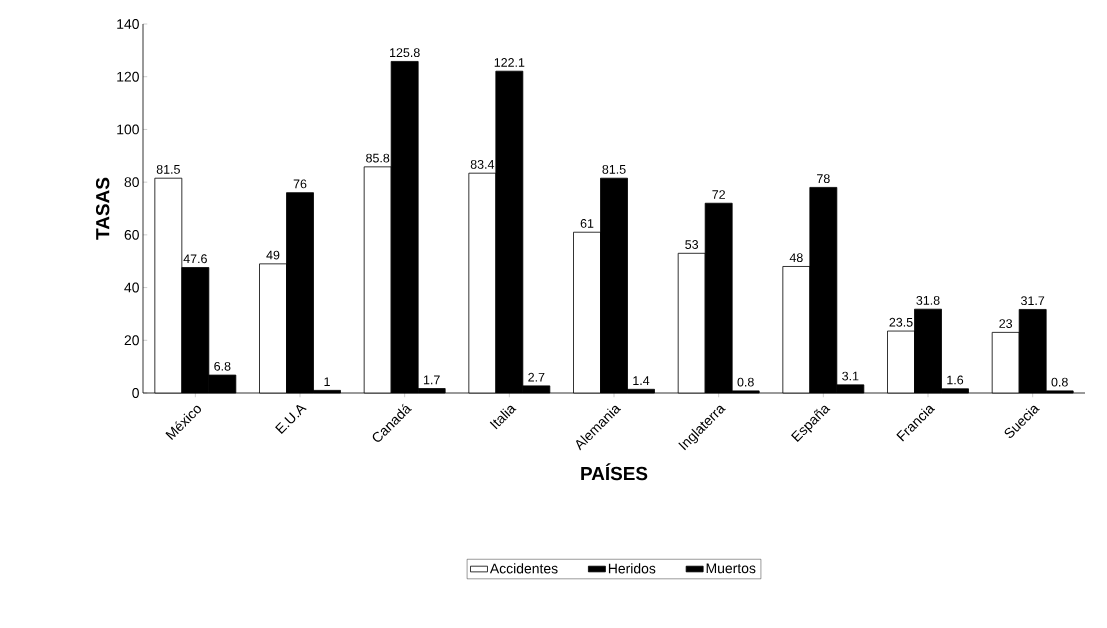 The height and width of the screenshot is (628, 1107). I want to click on data-label: 2.7, so click(536, 377).